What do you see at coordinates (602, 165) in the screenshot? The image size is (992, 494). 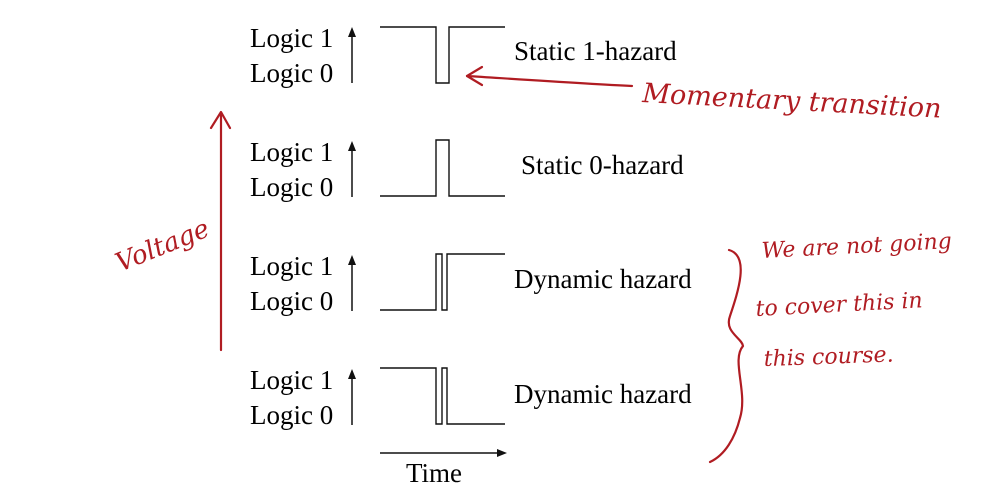 I see `hazard-name: Static 0-hazard` at bounding box center [602, 165].